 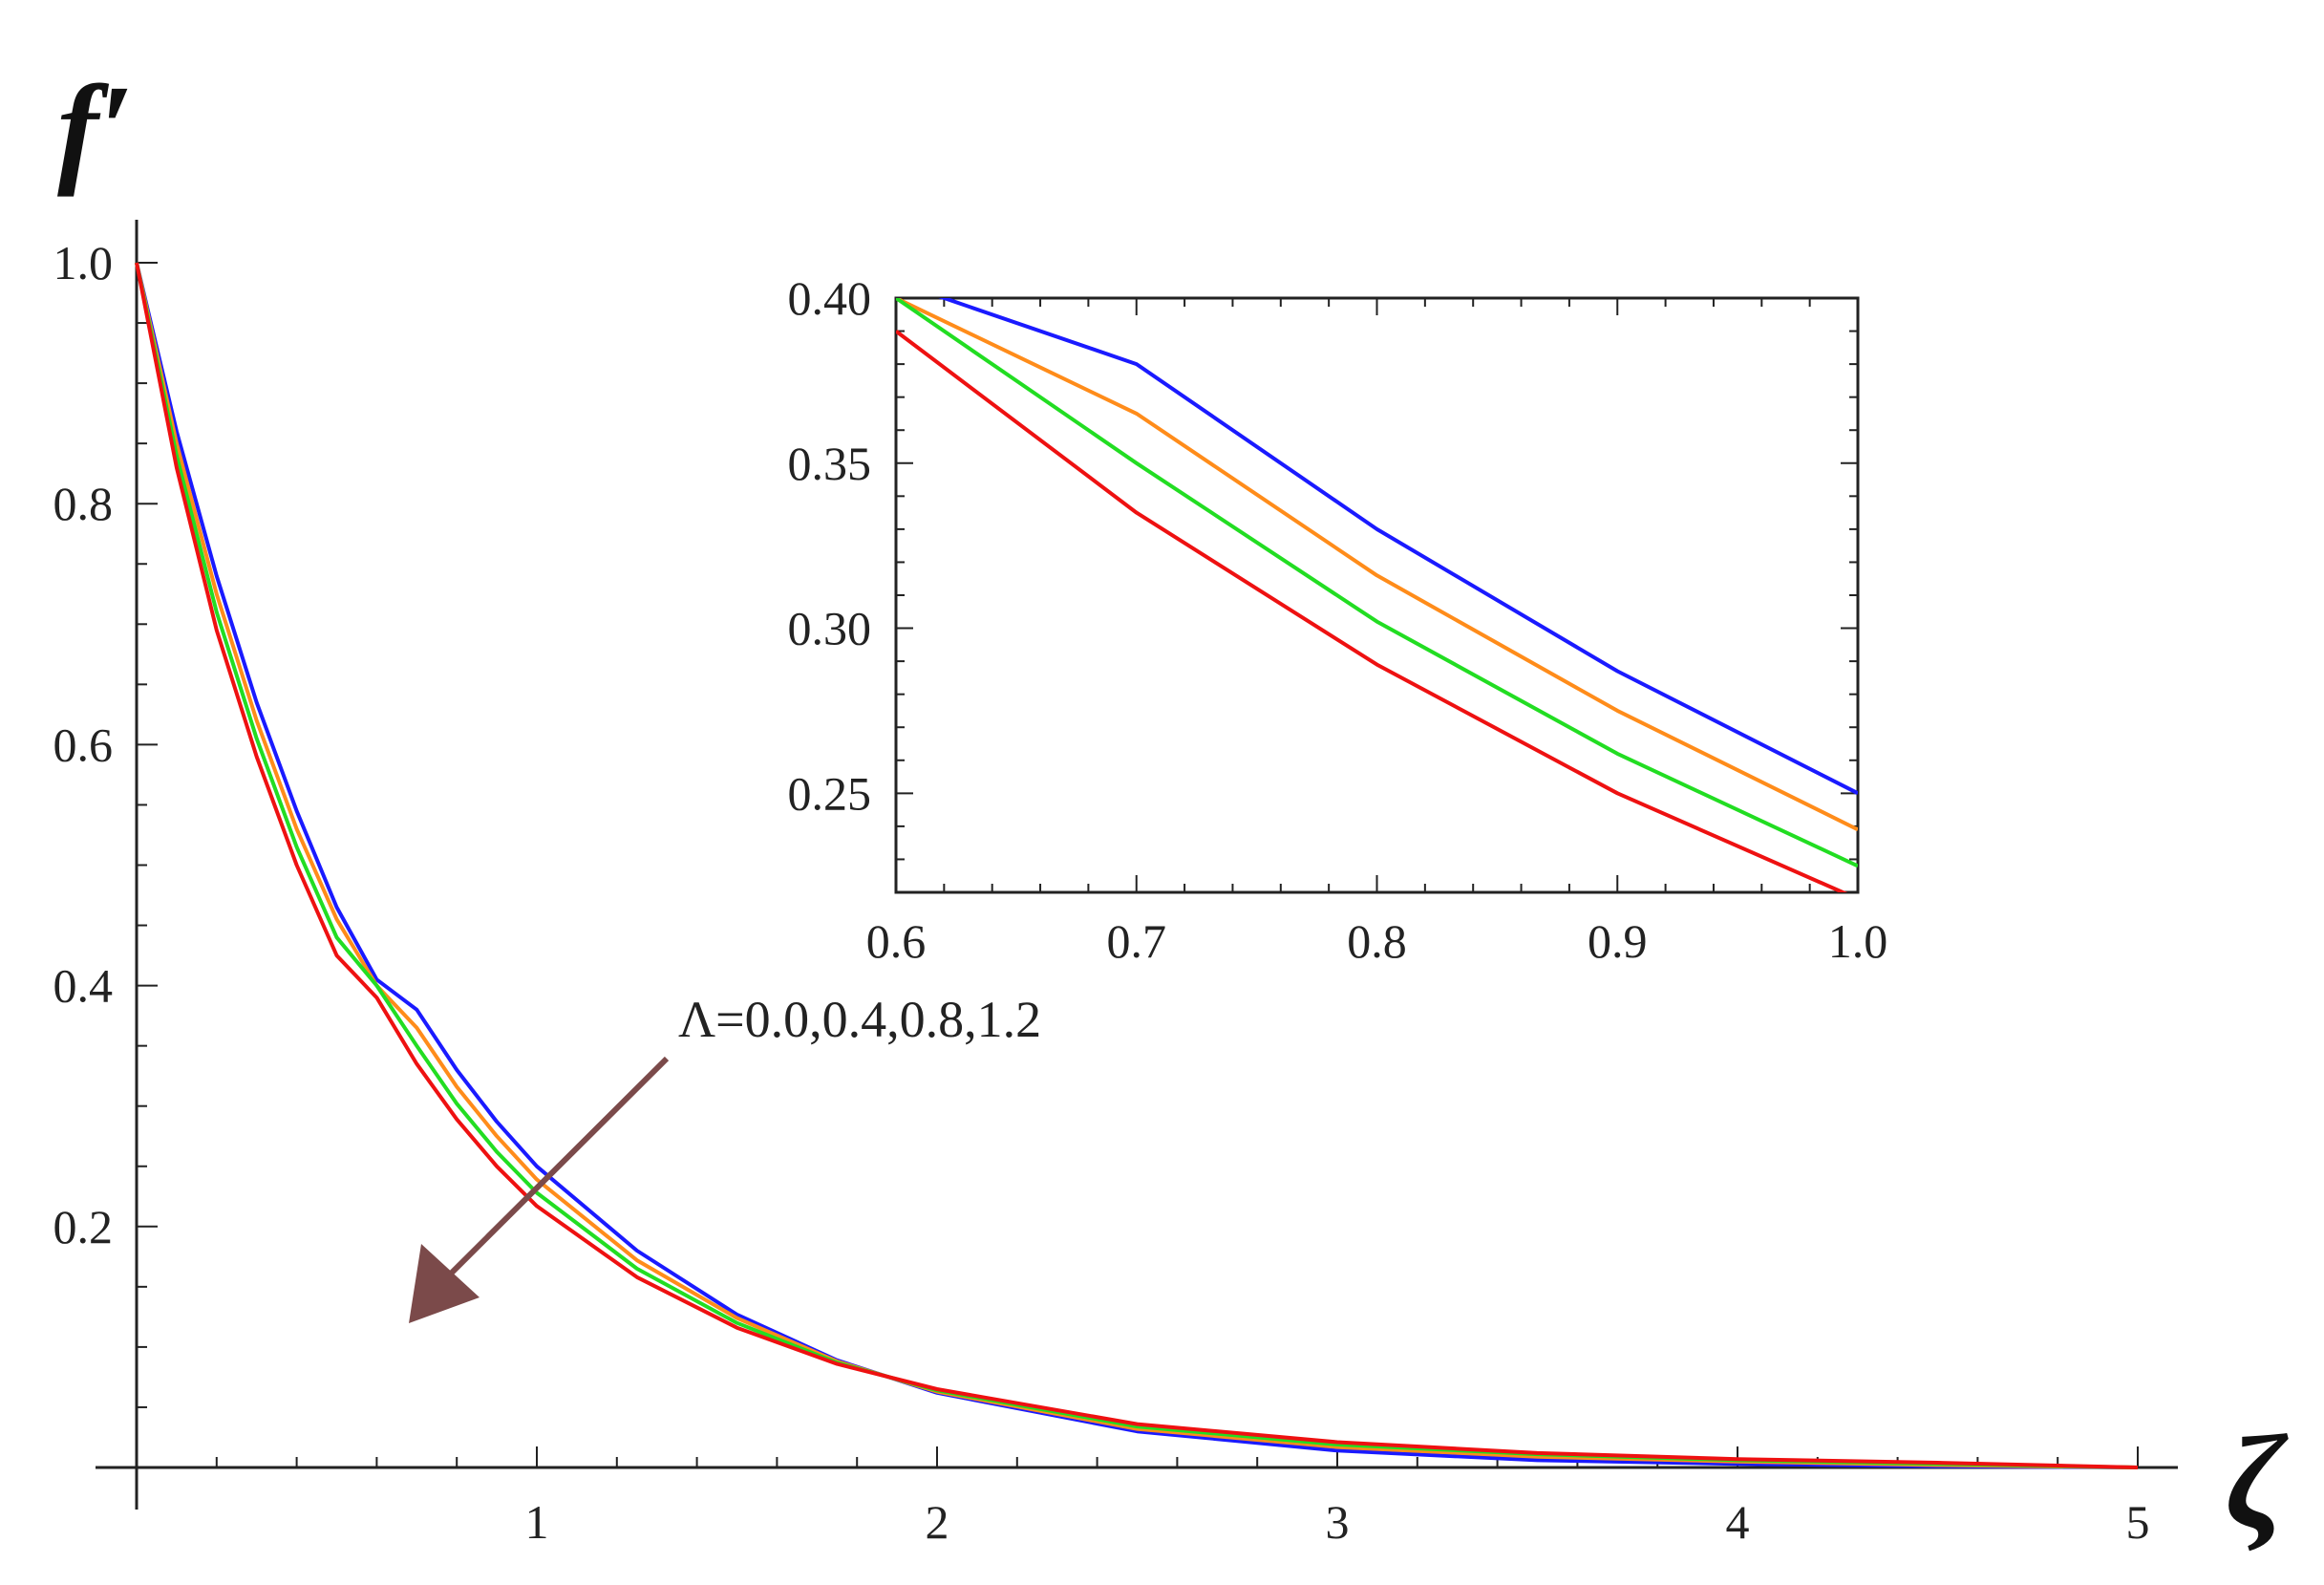 I want to click on inset-y-tick-label: 0.30, so click(x=830, y=628).